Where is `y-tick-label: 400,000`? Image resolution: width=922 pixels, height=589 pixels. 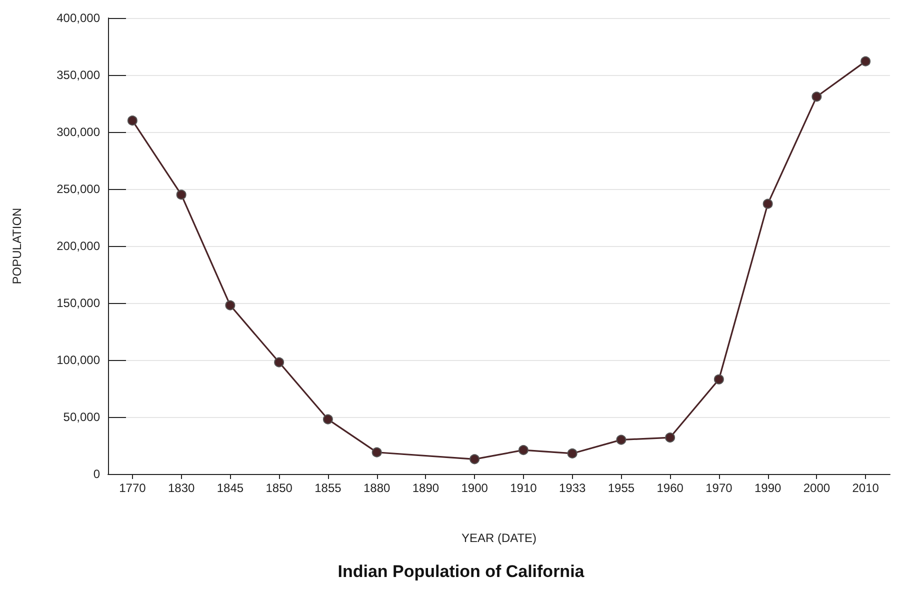
y-tick-label: 400,000 is located at coordinates (78, 18).